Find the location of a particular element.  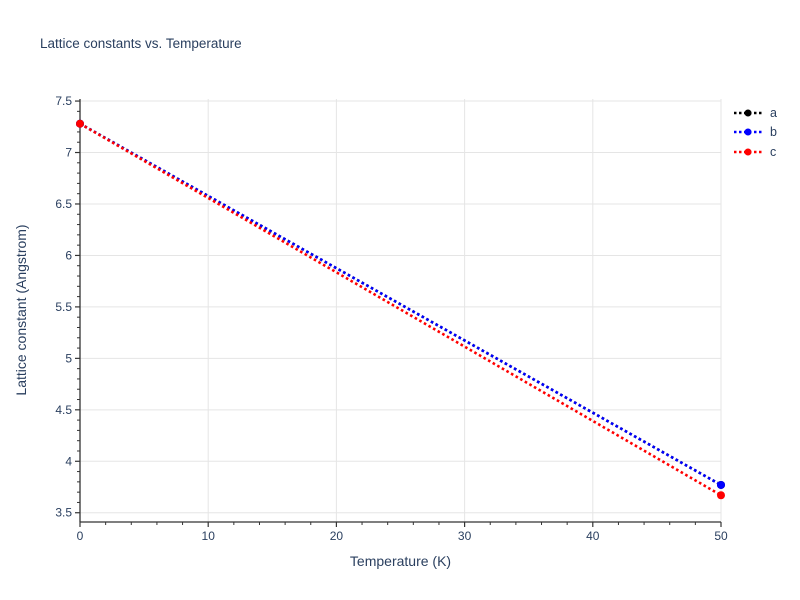

x-tick-label: 10 is located at coordinates (209, 536).